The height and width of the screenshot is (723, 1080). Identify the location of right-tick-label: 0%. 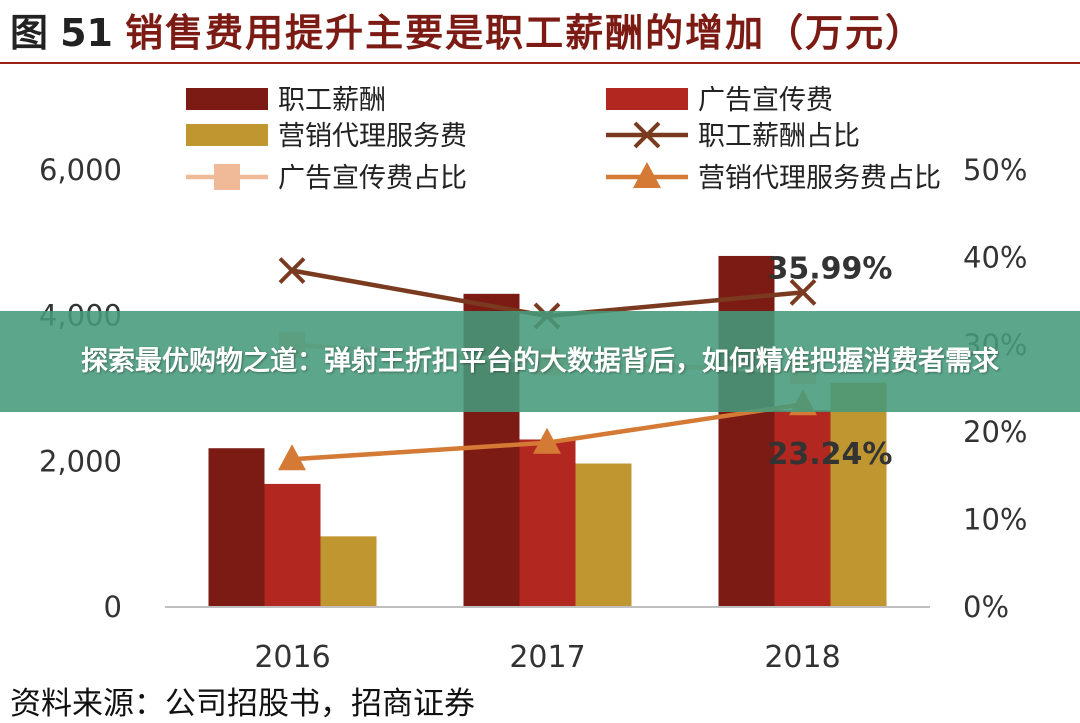
(986, 607).